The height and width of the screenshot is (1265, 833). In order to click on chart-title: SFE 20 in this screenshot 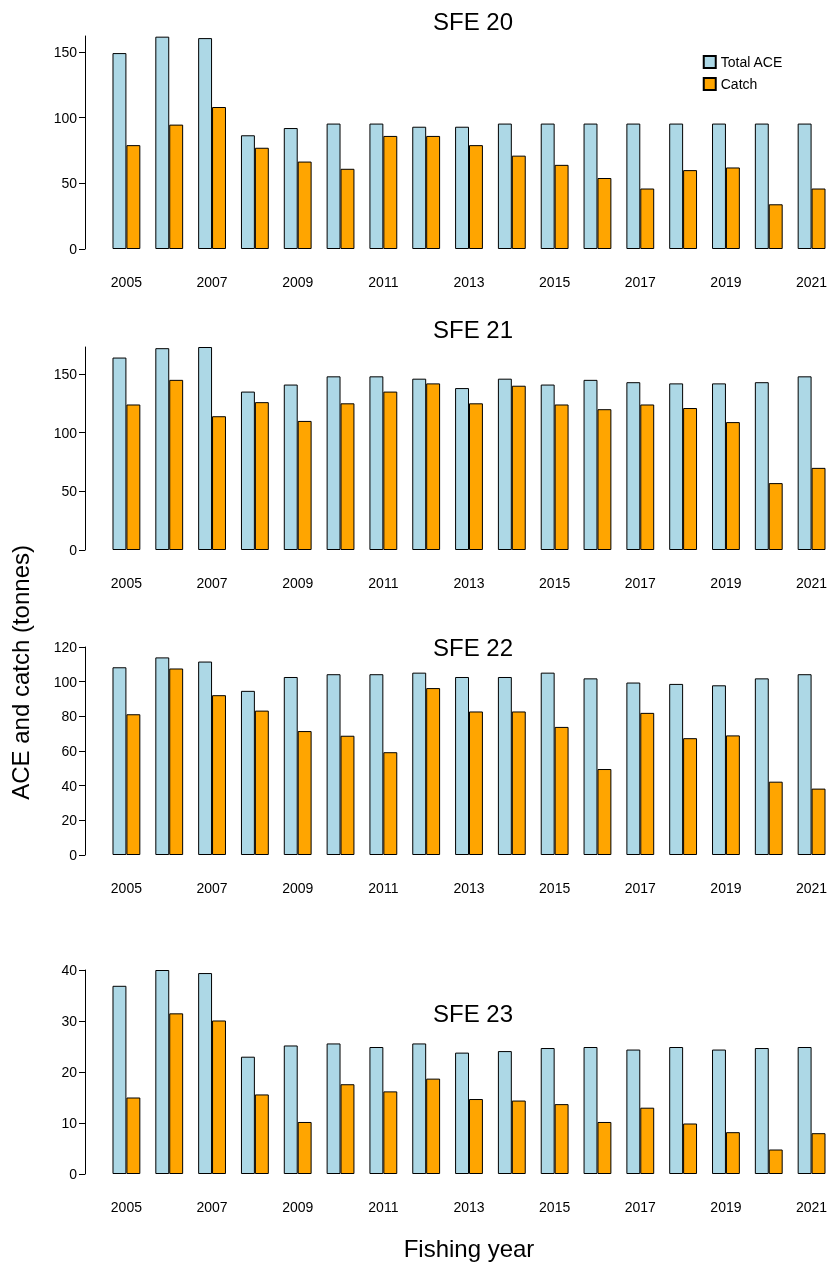, I will do `click(473, 21)`.